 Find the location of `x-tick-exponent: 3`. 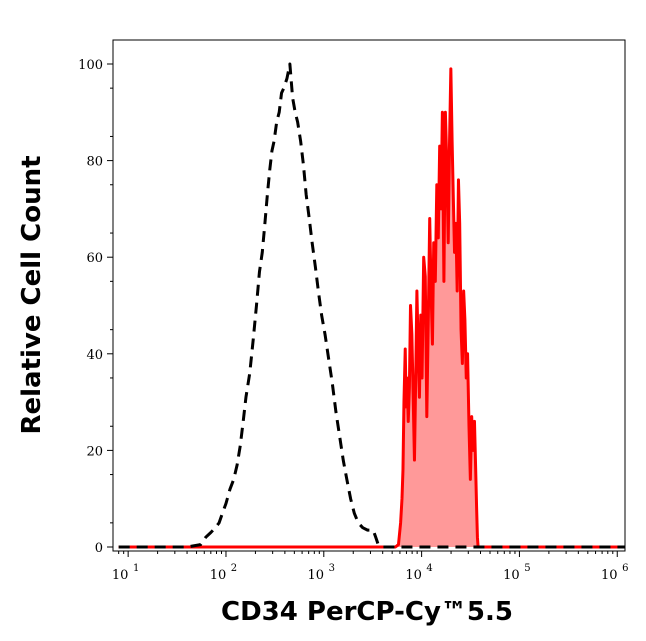

x-tick-exponent: 3 is located at coordinates (332, 568).